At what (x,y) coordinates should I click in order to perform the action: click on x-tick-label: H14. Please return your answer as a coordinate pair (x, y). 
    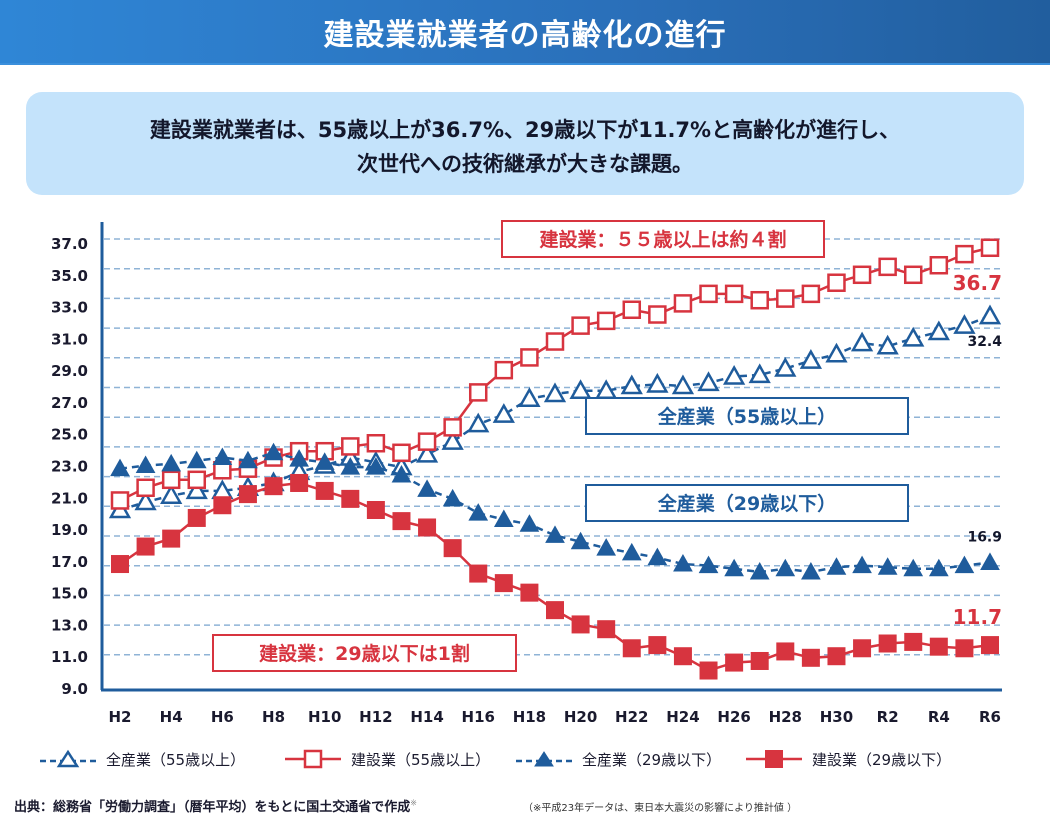
    Looking at the image, I should click on (426, 717).